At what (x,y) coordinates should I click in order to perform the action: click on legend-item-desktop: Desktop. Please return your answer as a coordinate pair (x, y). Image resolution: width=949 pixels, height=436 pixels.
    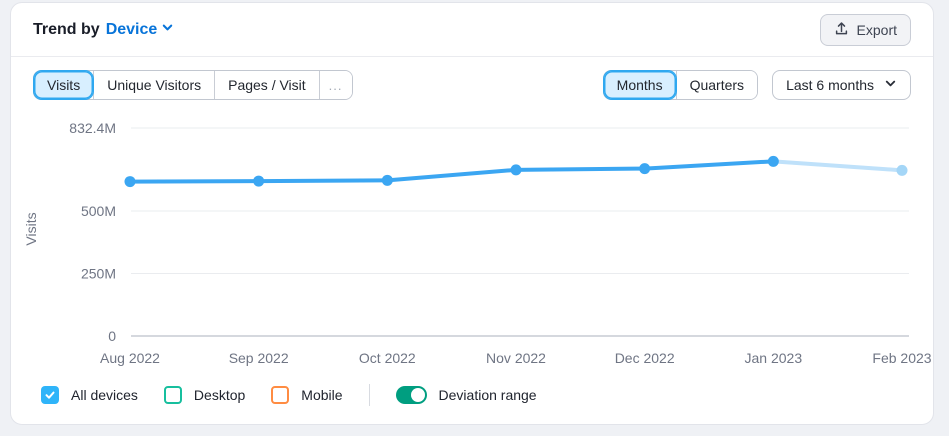
    Looking at the image, I should click on (204, 395).